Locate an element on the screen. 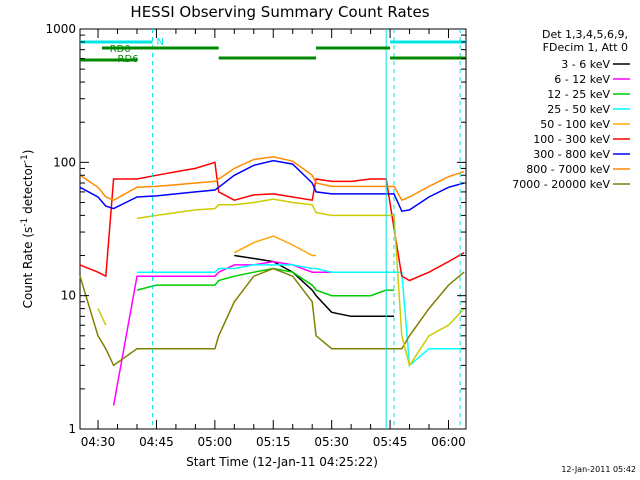 The height and width of the screenshot is (480, 640). legend-header-line-1: Det 1,3,4,5,6,9, is located at coordinates (585, 34).